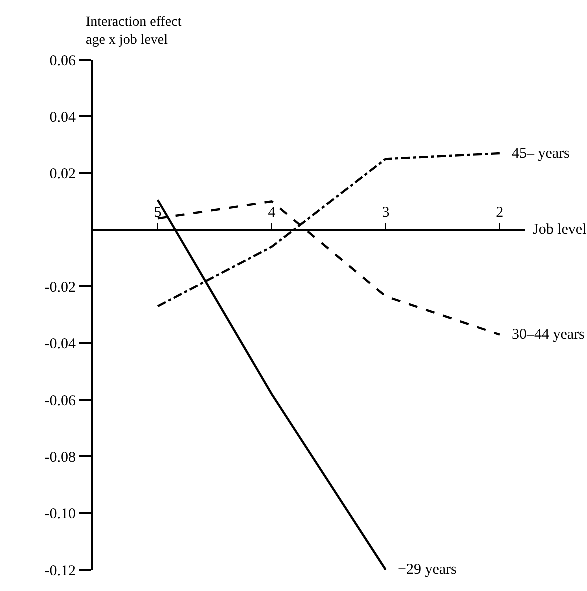 This screenshot has width=587, height=591. Describe the element at coordinates (60, 458) in the screenshot. I see `y-tick-label: -0.08` at that location.